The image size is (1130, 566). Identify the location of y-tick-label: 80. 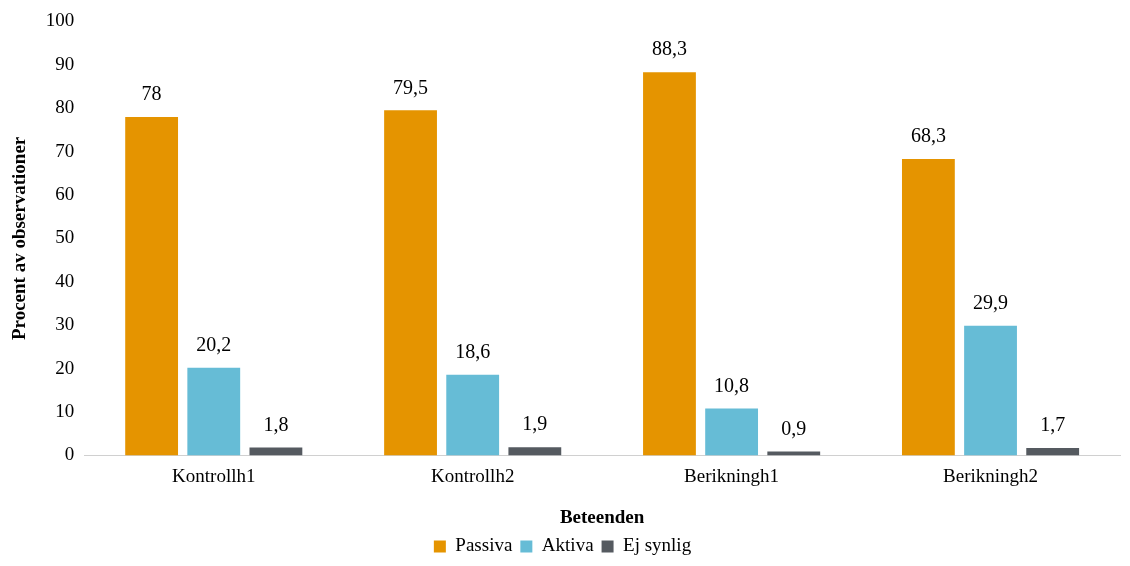
(65, 107).